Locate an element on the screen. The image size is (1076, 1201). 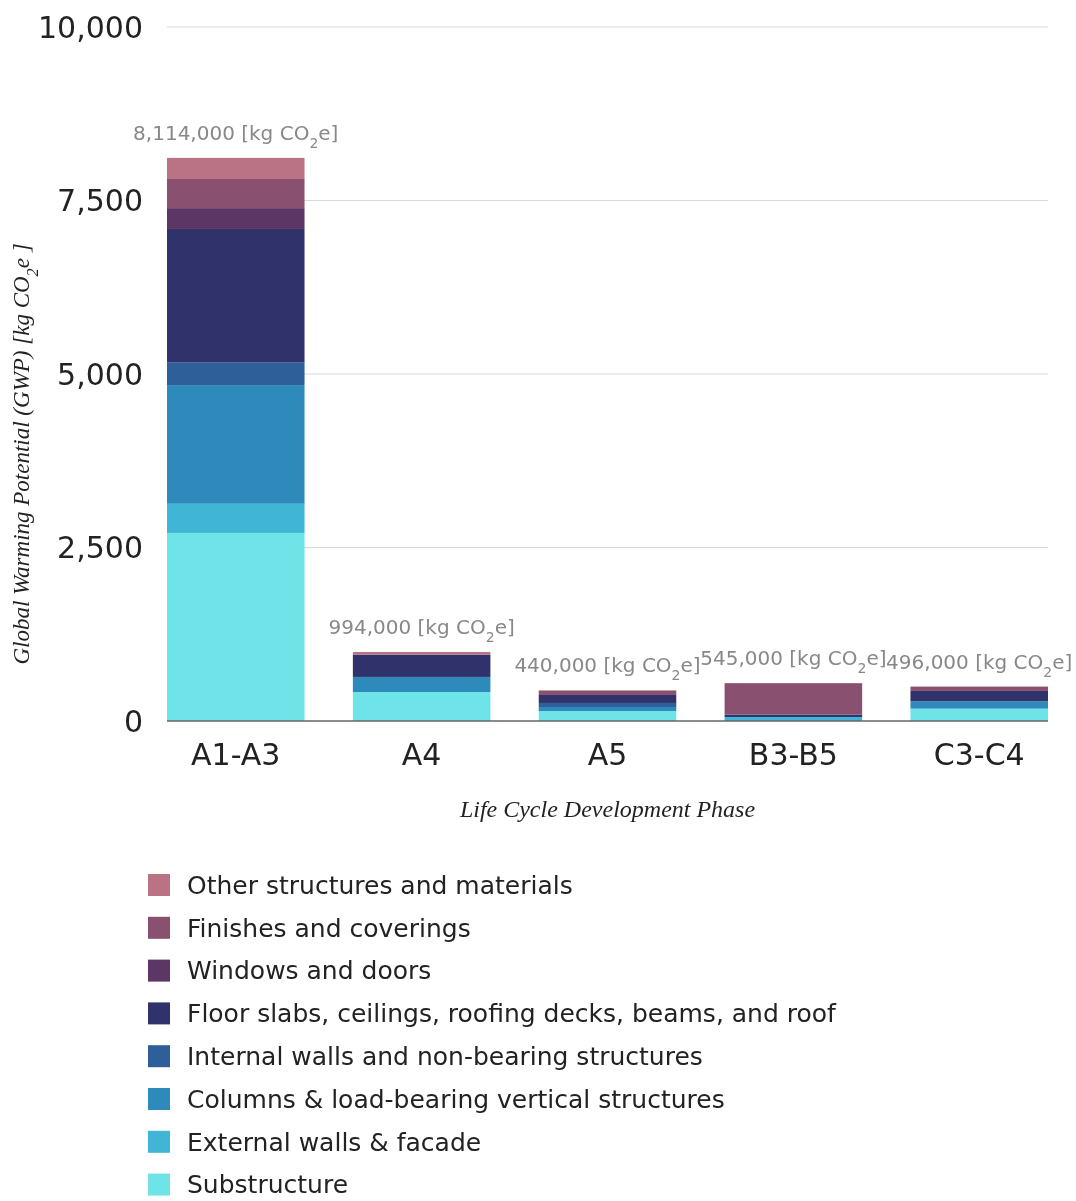
x-tick-label: A4 is located at coordinates (421, 754).